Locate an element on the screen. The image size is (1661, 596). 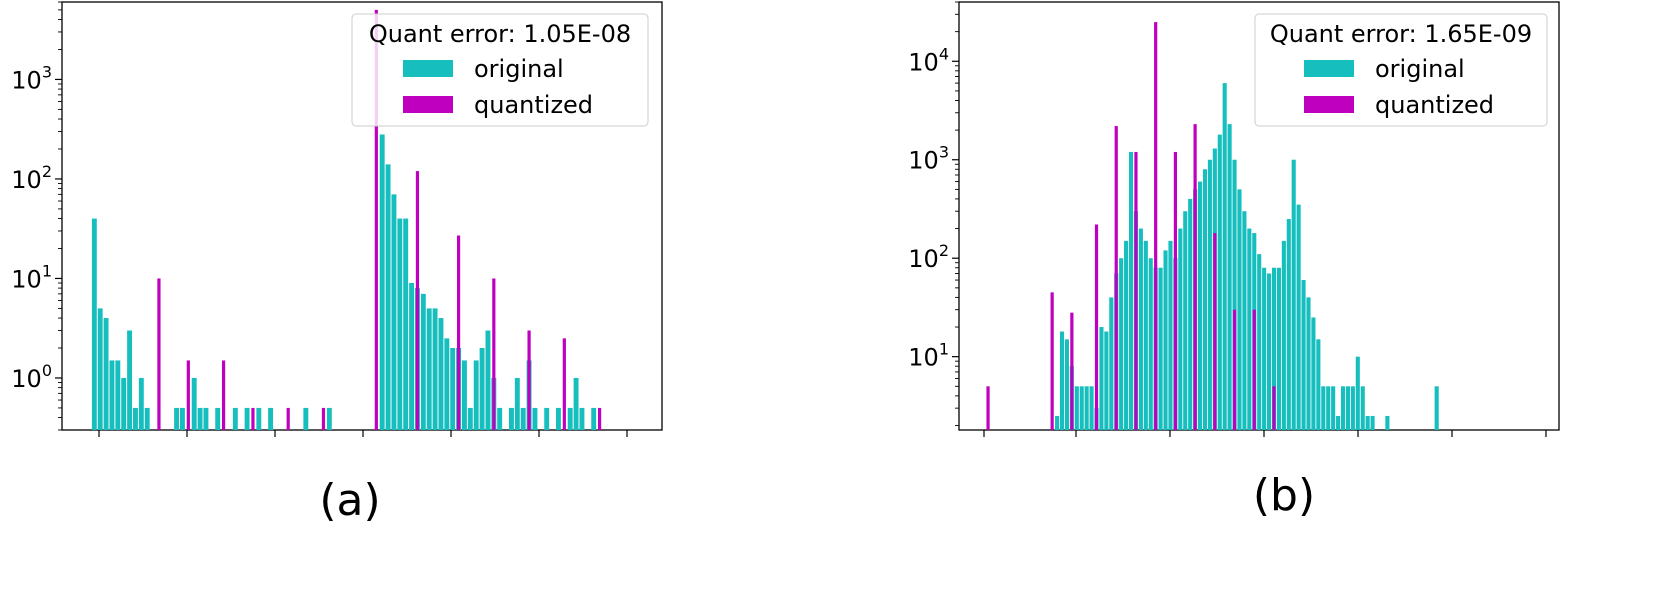
chart-b-x-ticks is located at coordinates (1265, 433).